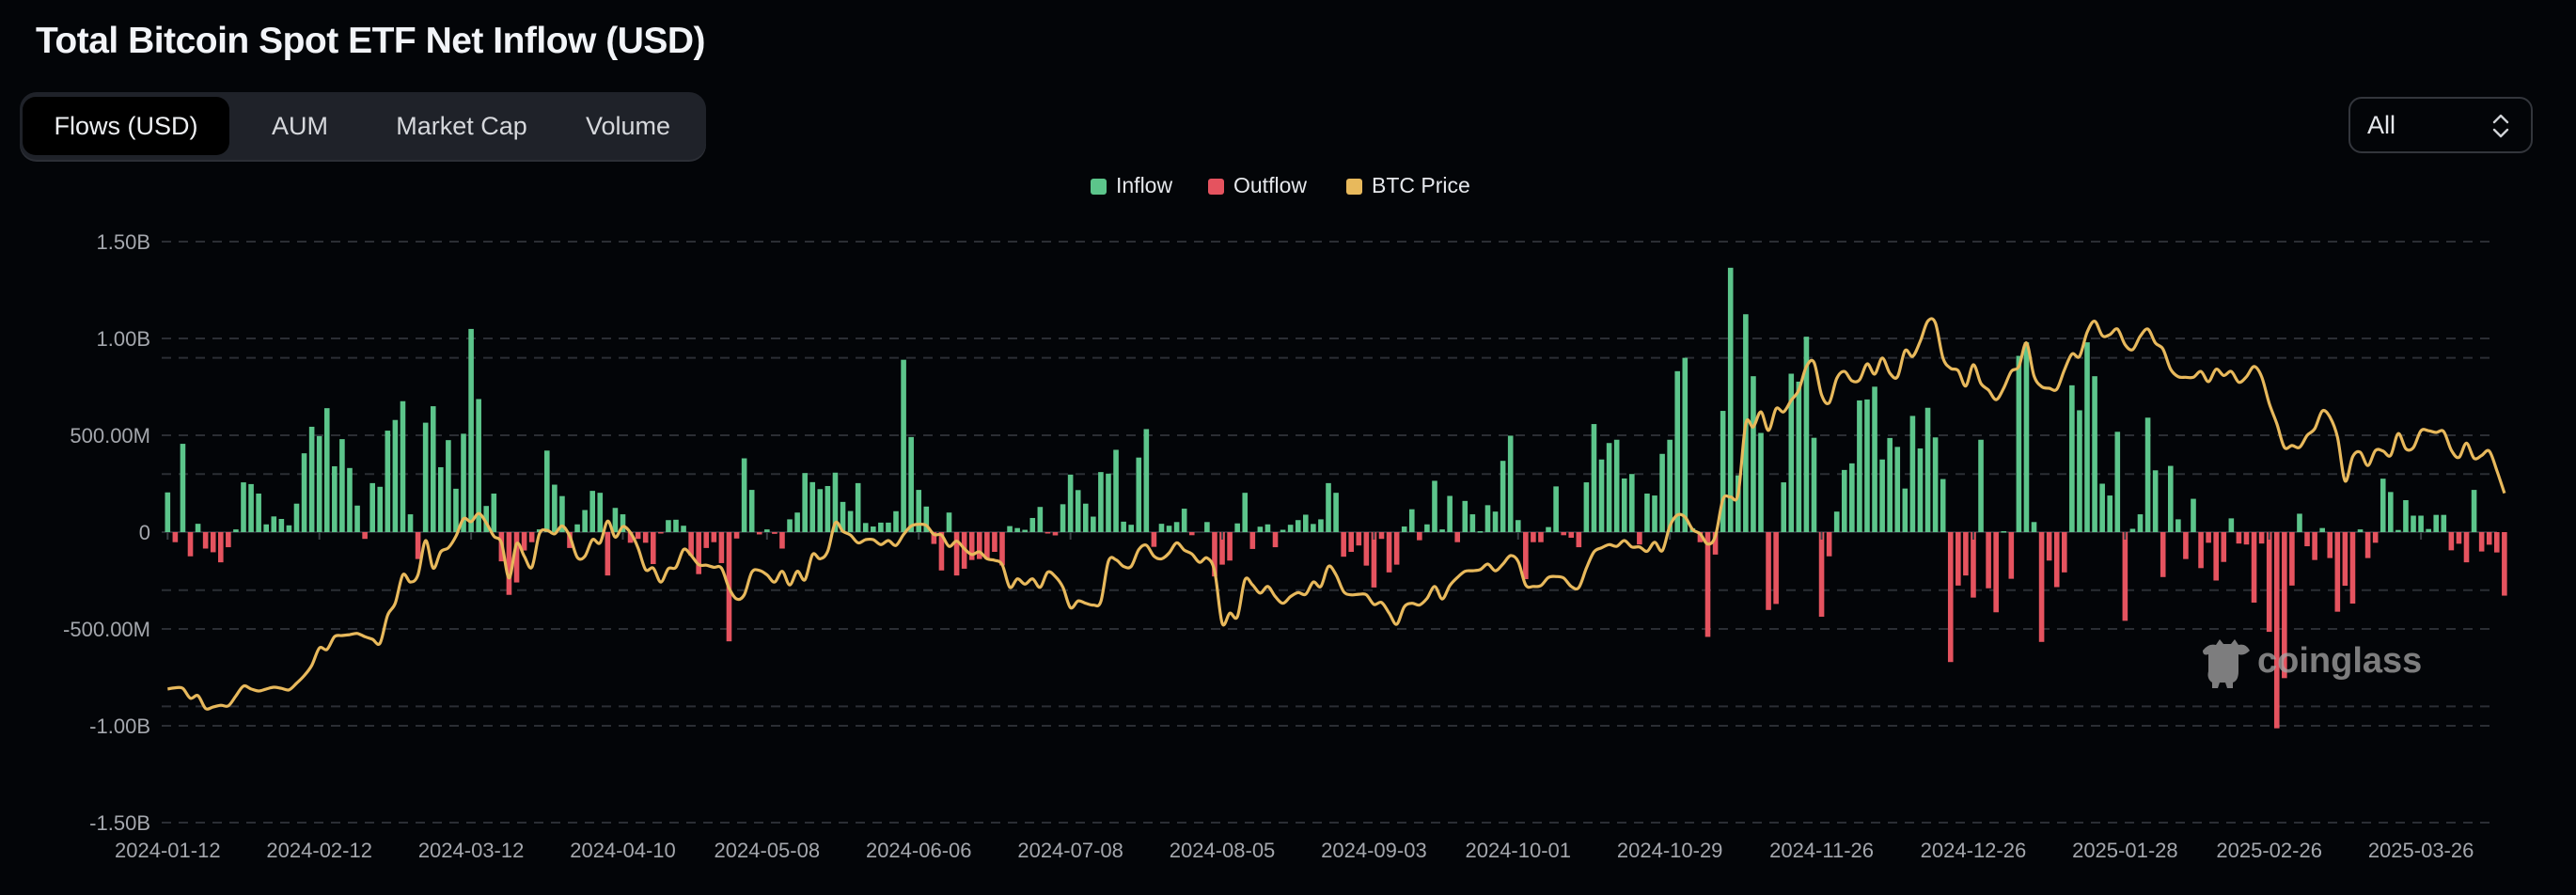  Describe the element at coordinates (1670, 850) in the screenshot. I see `x-tick-label: 2024-10-29` at that location.